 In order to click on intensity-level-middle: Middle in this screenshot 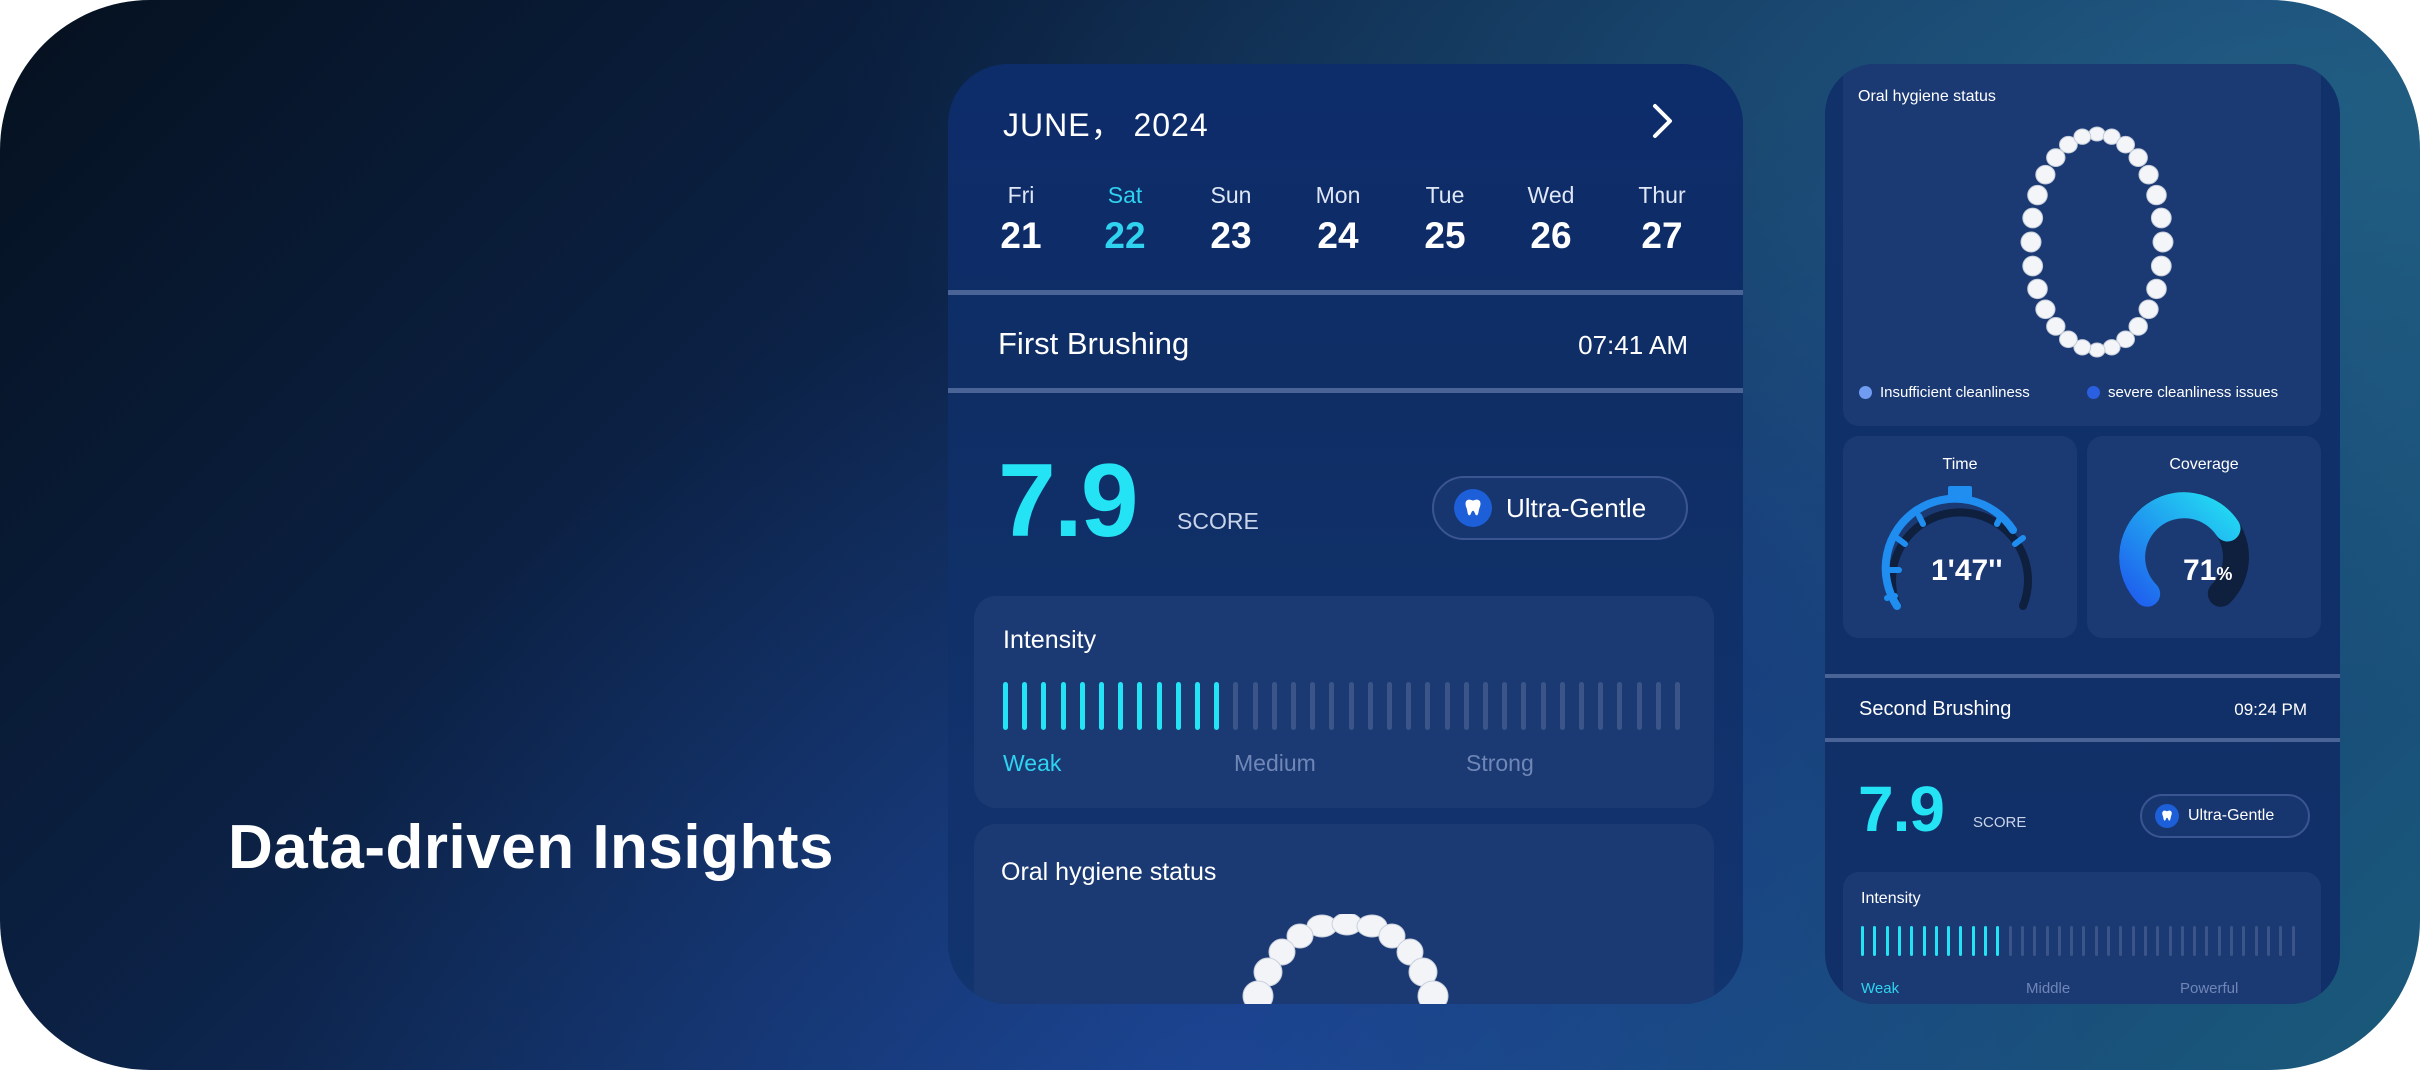, I will do `click(2048, 988)`.